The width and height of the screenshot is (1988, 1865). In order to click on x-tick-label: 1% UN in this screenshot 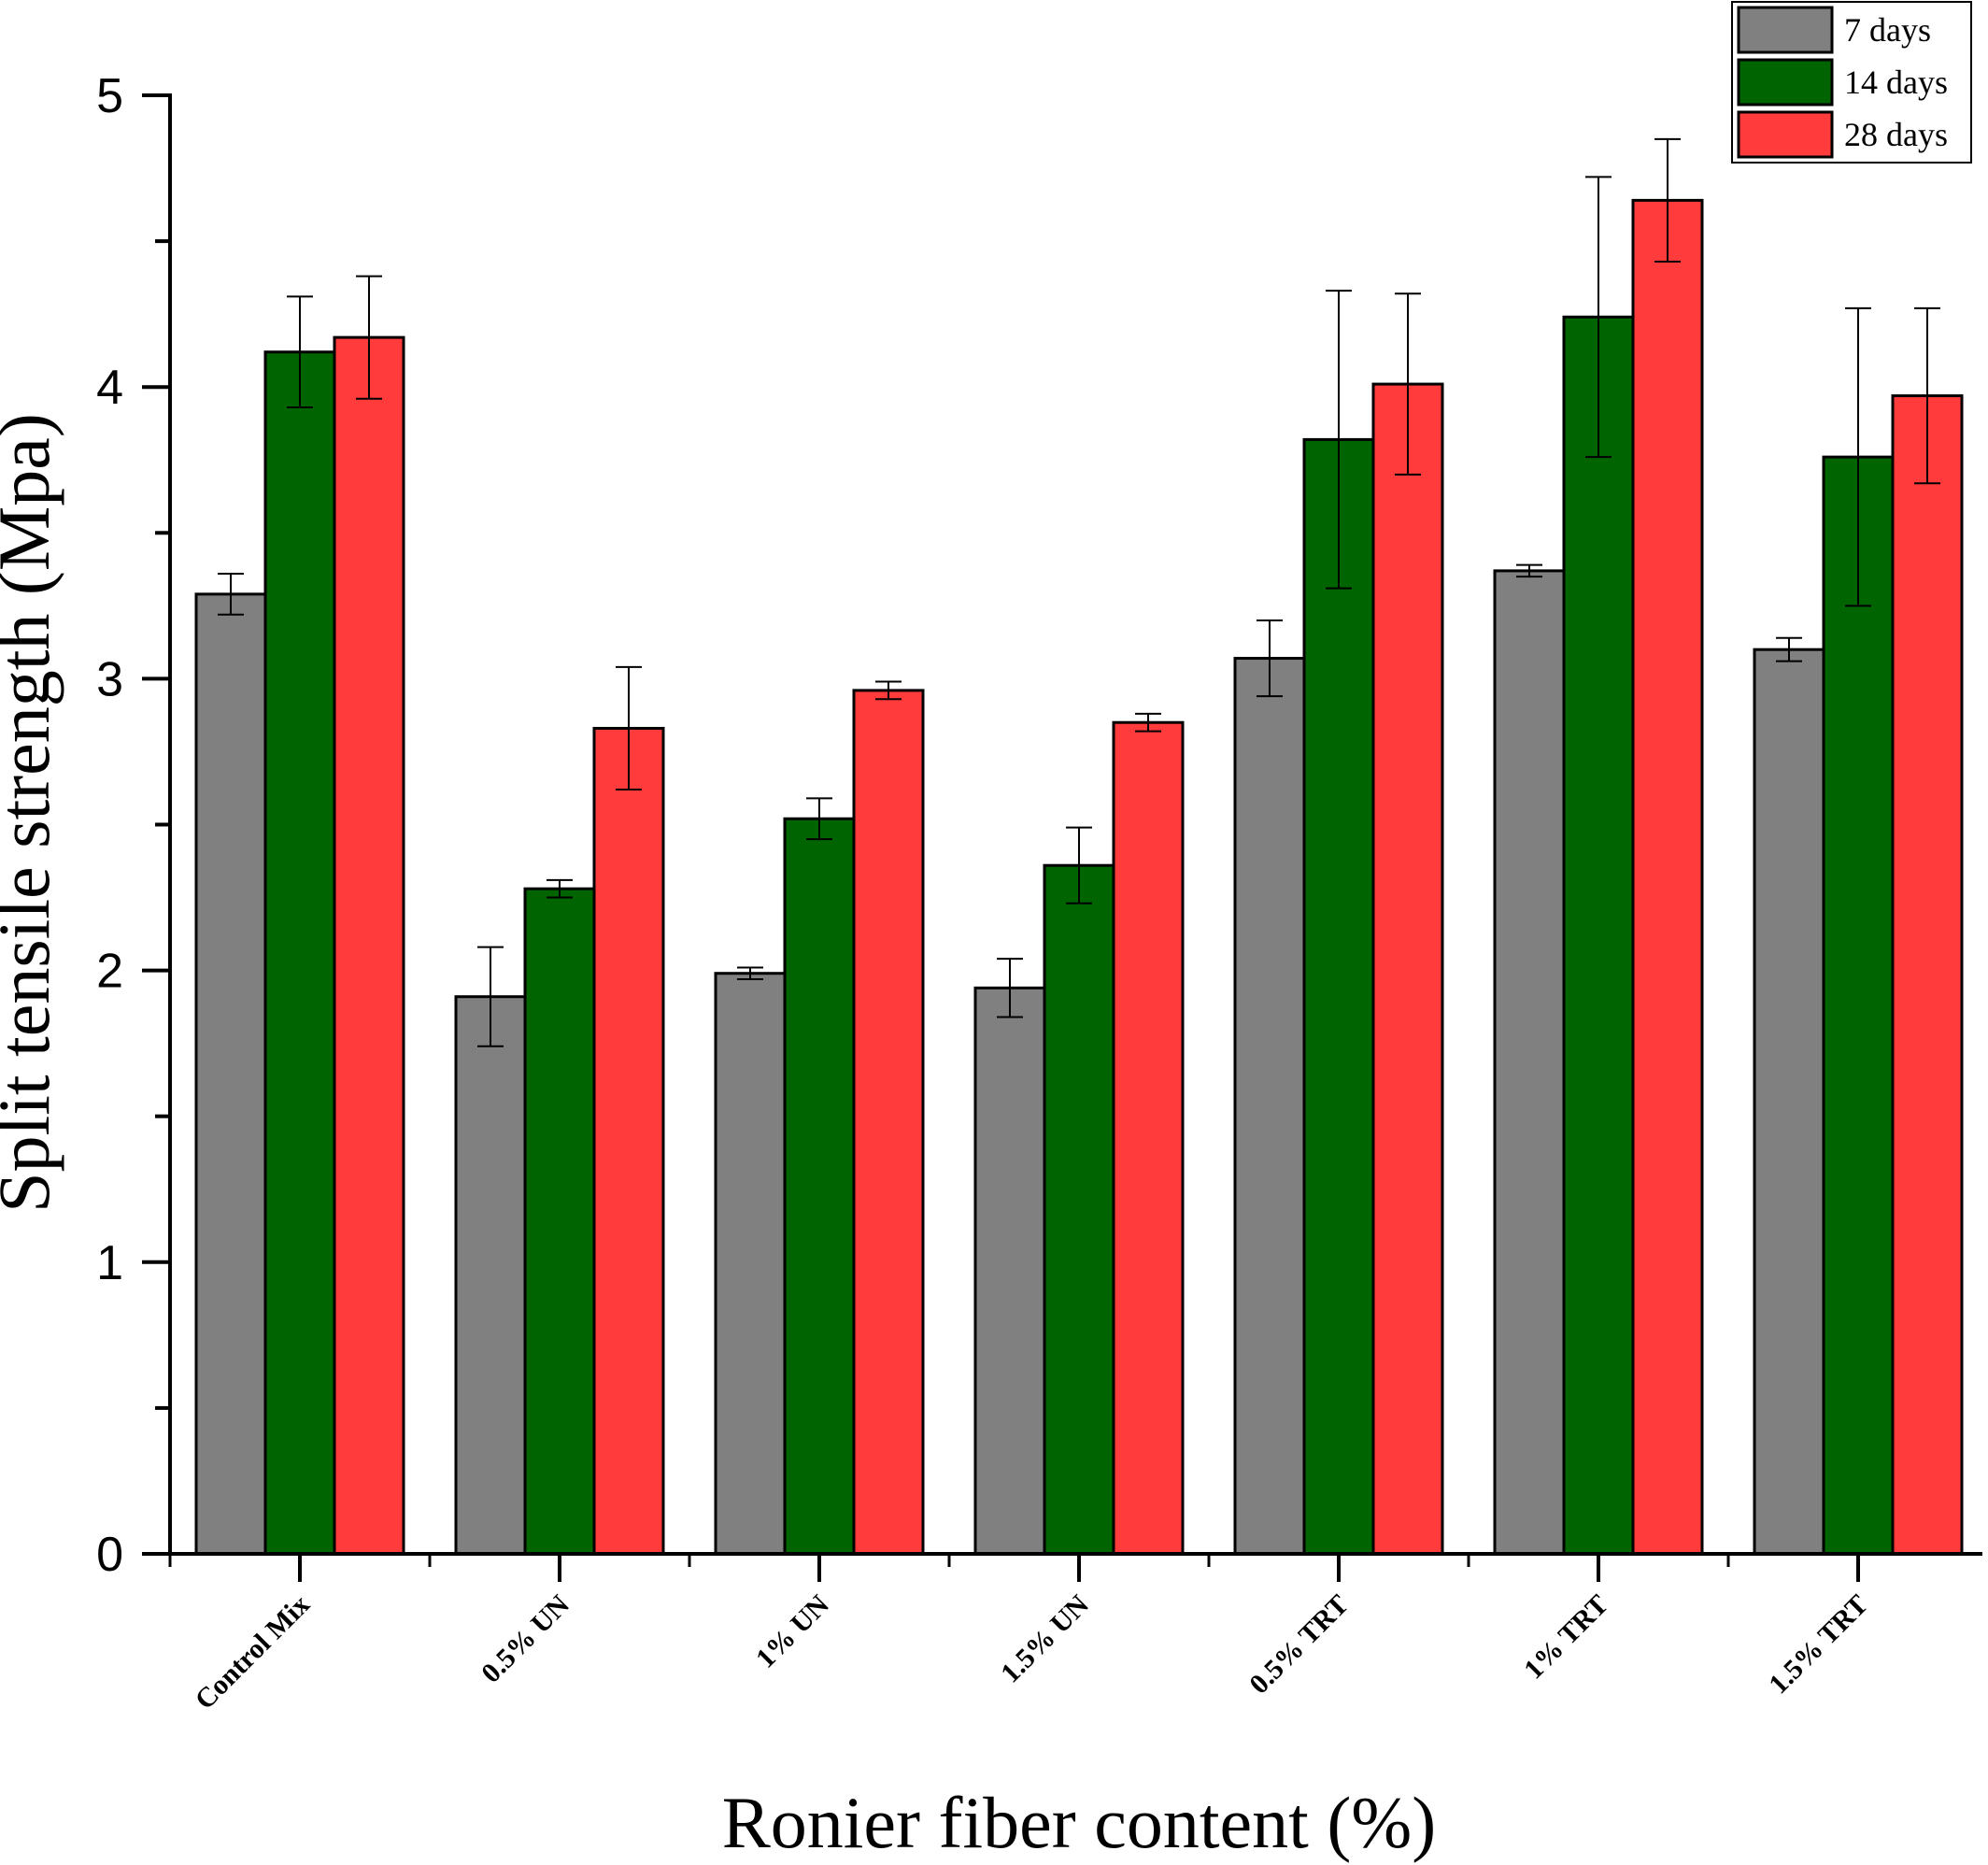, I will do `click(792, 1630)`.